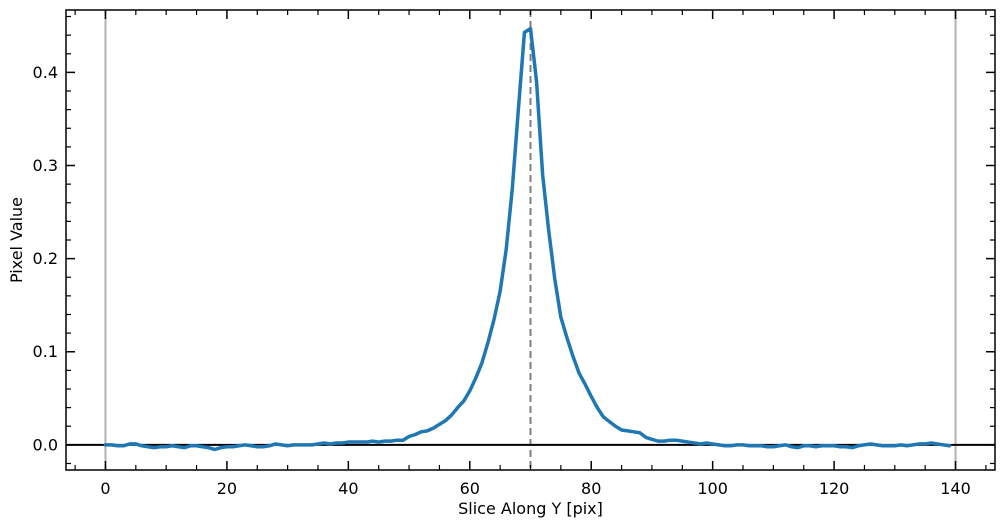 The width and height of the screenshot is (1004, 528). Describe the element at coordinates (45, 444) in the screenshot. I see `y-tick-label: 0.0` at that location.